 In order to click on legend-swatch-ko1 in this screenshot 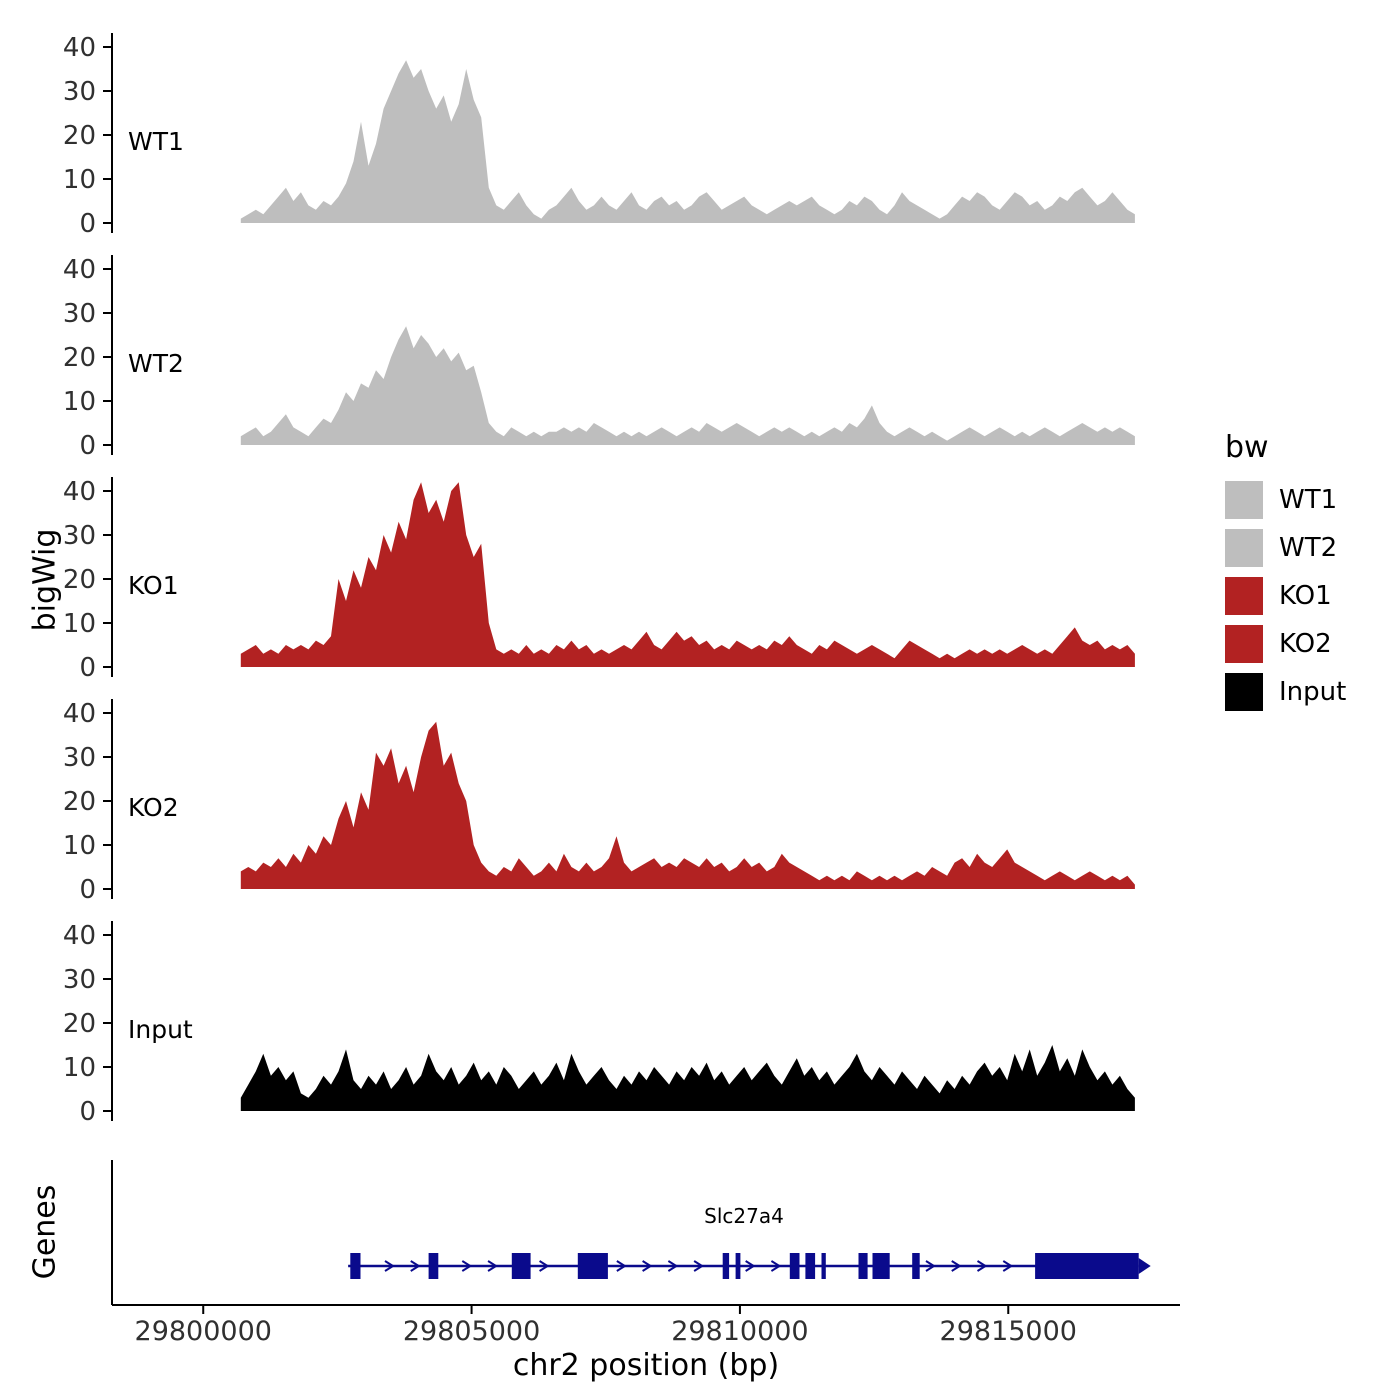, I will do `click(1244, 596)`.